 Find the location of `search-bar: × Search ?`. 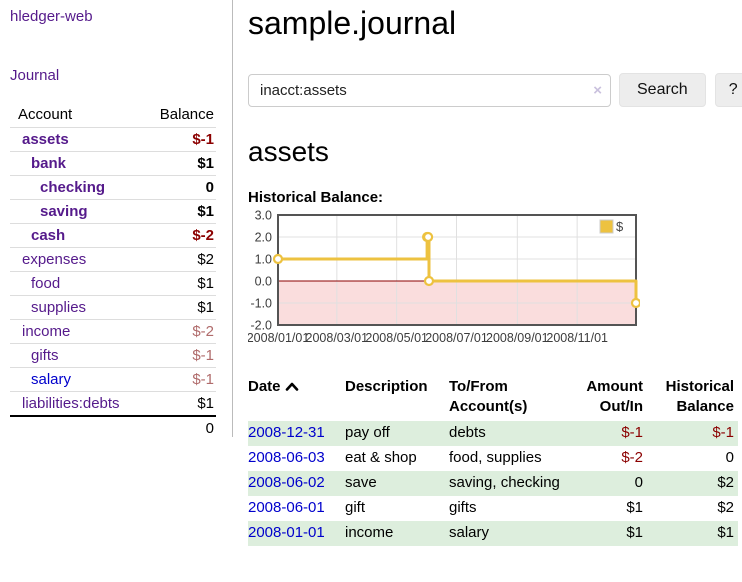

search-bar: × Search ? is located at coordinates (495, 90).